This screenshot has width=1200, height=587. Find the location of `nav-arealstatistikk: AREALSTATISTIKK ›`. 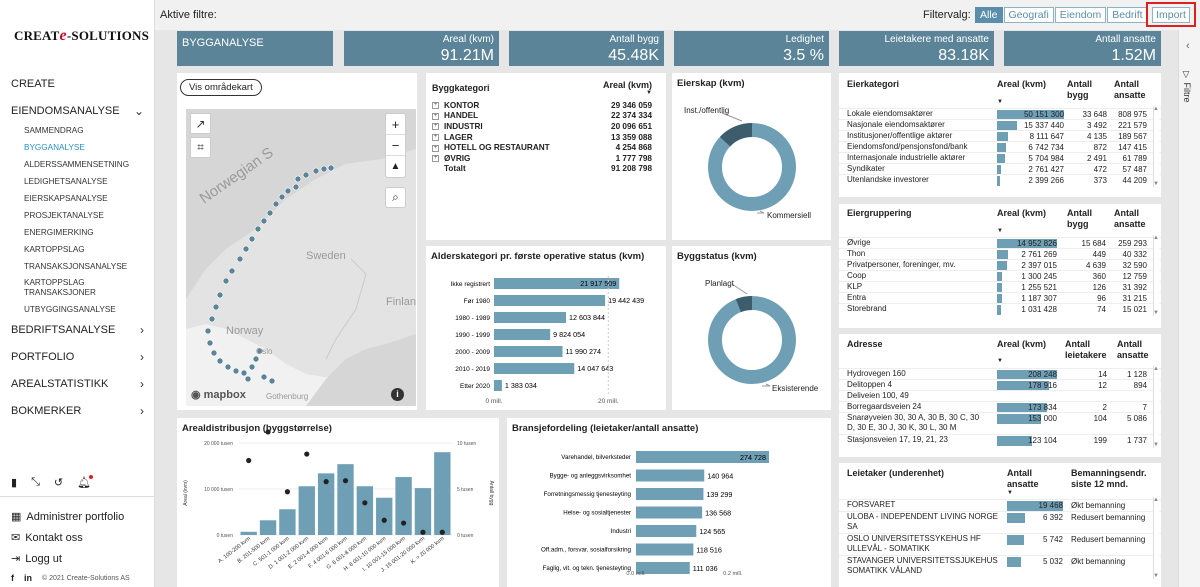

nav-arealstatistikk: AREALSTATISTIKK › is located at coordinates (77, 383).